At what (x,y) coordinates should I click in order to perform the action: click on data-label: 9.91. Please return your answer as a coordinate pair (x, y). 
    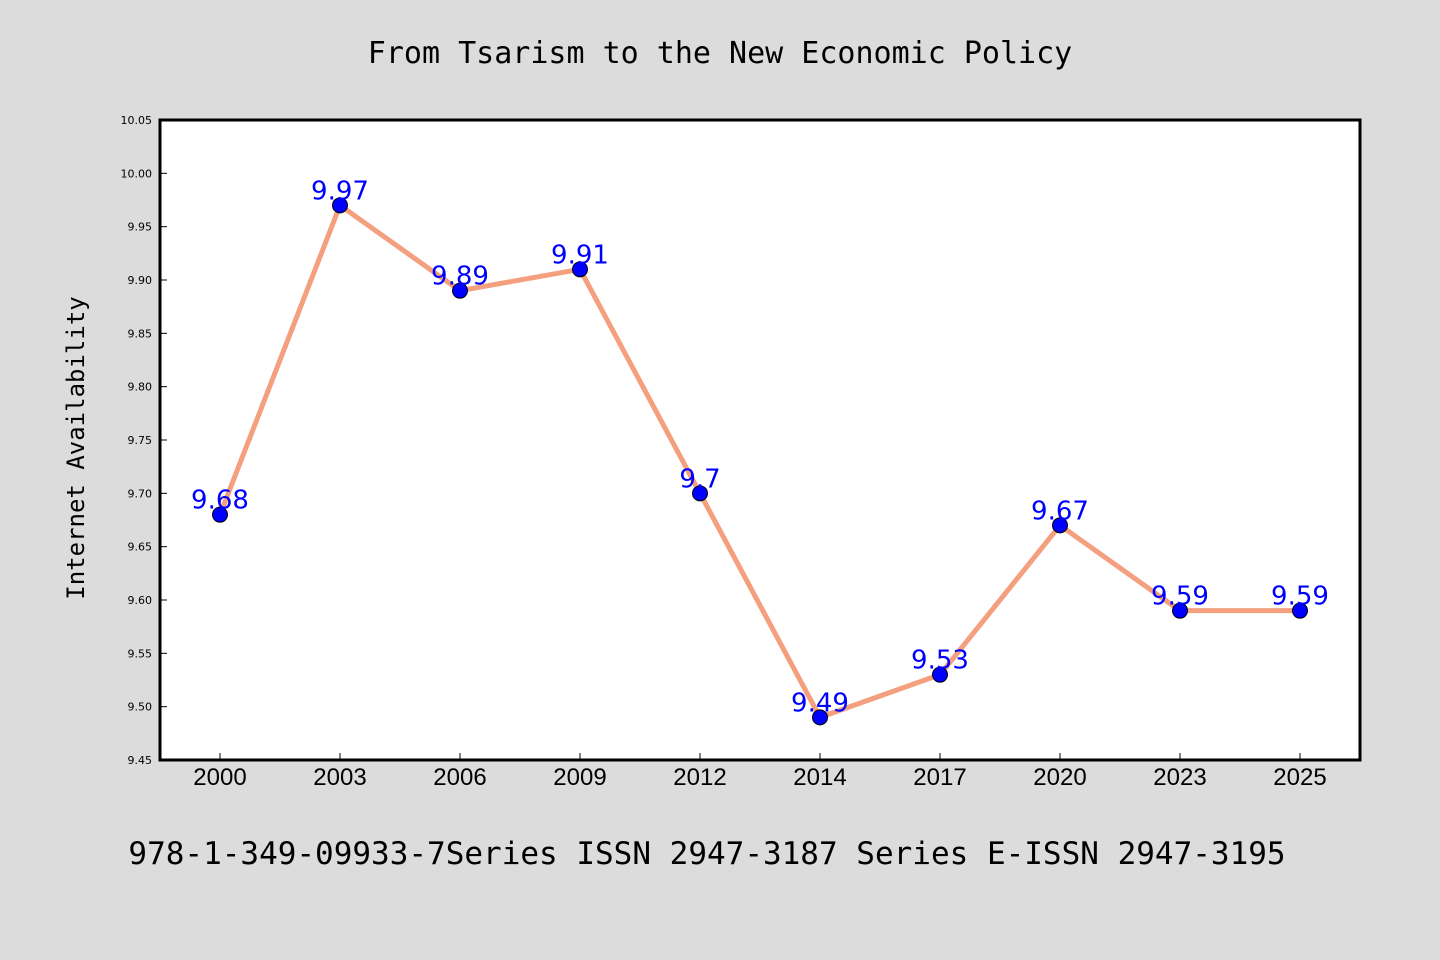
    Looking at the image, I should click on (580, 255).